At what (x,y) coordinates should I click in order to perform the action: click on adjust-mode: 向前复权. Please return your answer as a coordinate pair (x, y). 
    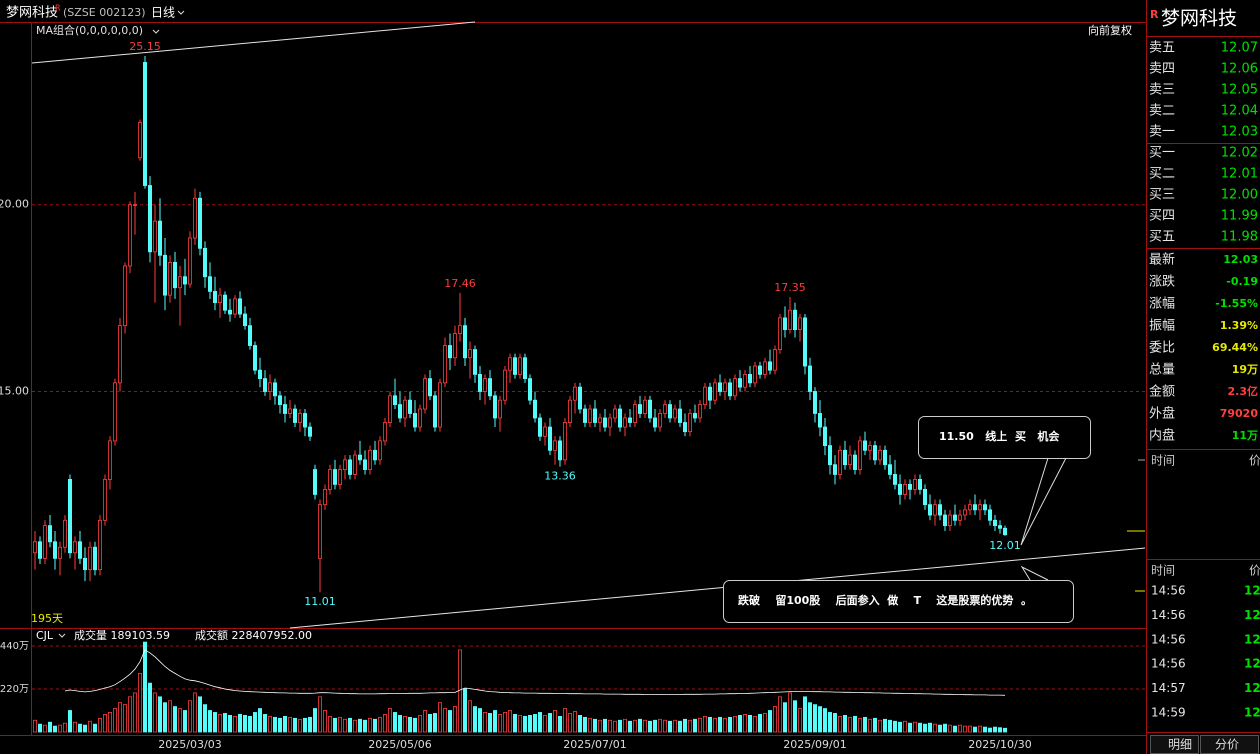
    Looking at the image, I should click on (1110, 30).